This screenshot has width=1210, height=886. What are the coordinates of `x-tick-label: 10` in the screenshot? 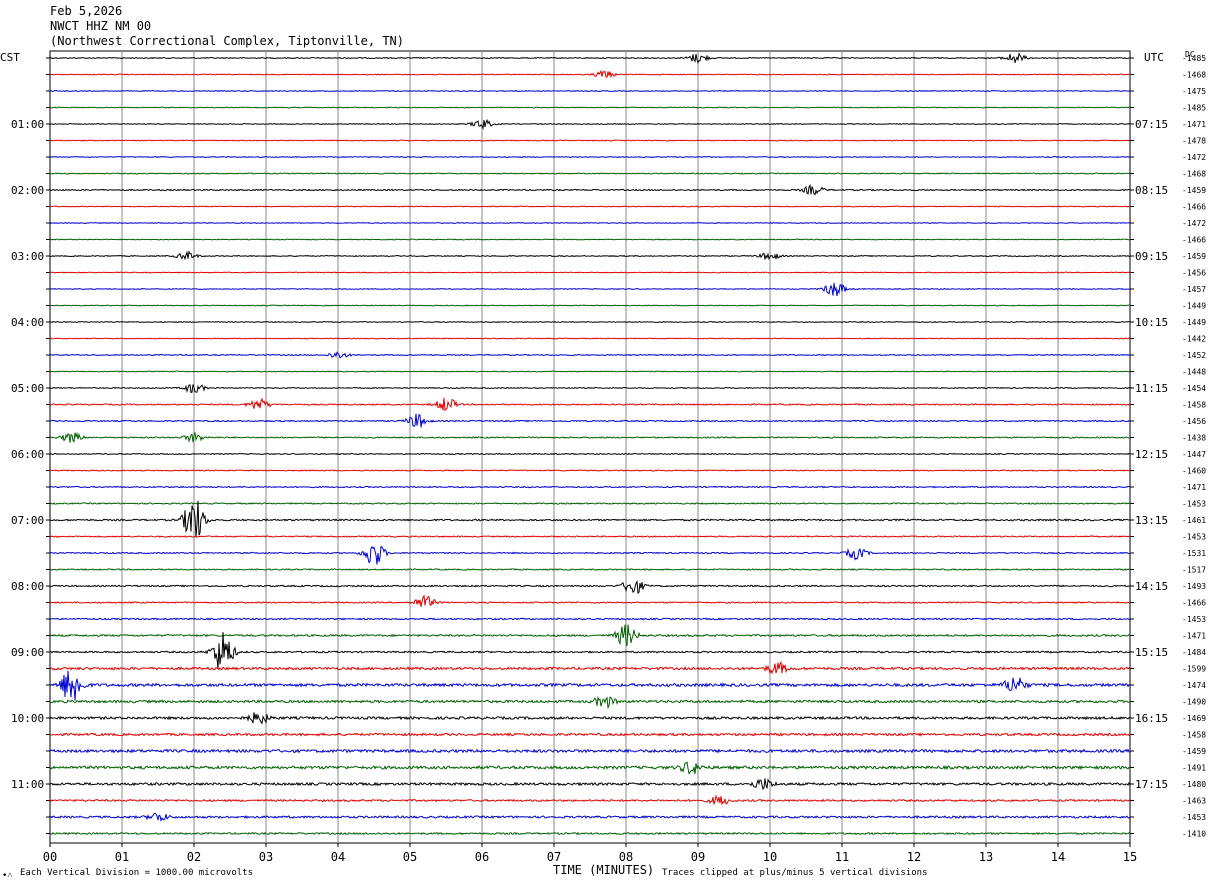 It's located at (770, 857).